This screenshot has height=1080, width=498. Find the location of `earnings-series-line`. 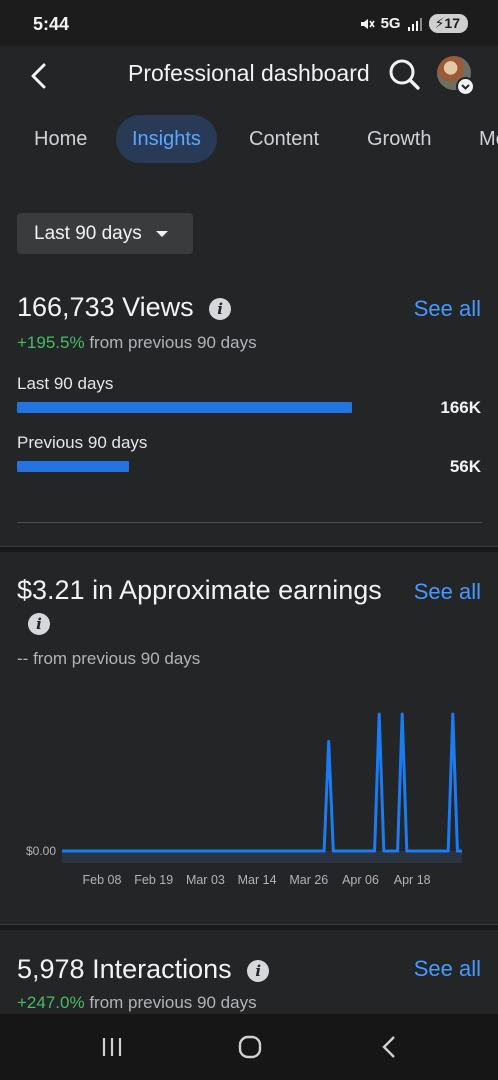

earnings-series-line is located at coordinates (262, 782).